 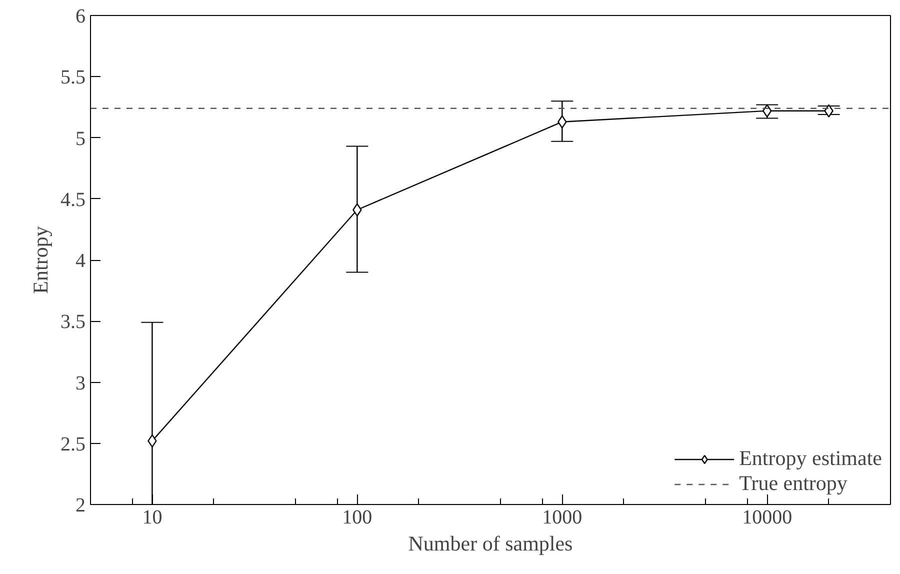 I want to click on y-tick-label: 4.5, so click(x=73, y=199).